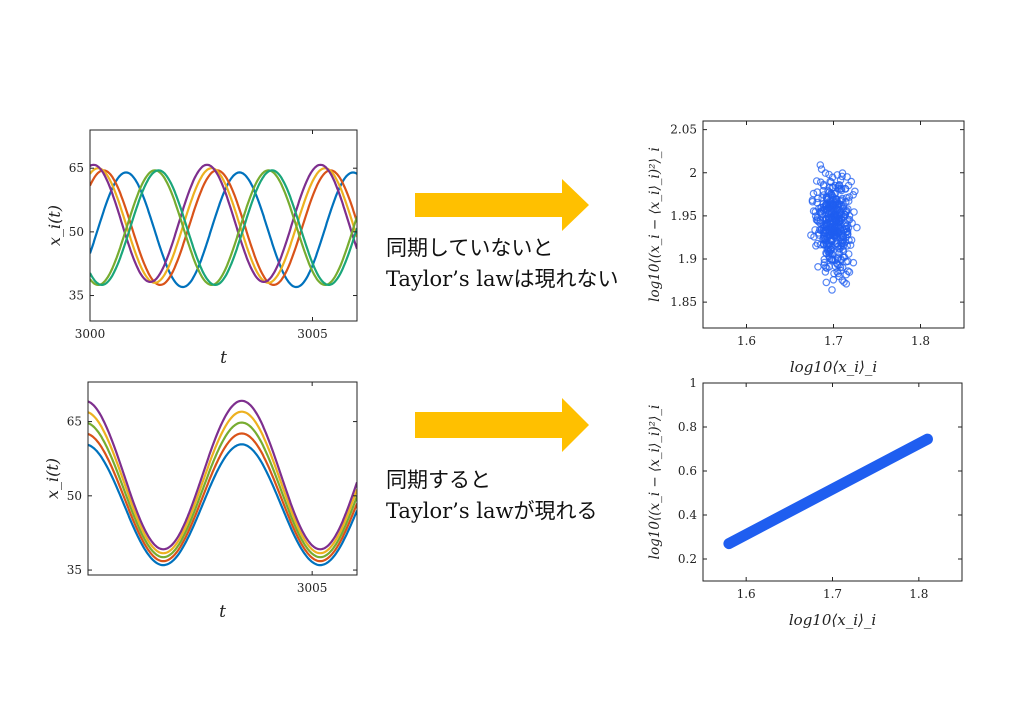 Image resolution: width=1024 pixels, height=724 pixels. I want to click on x-tick-label: 1.6, so click(746, 594).